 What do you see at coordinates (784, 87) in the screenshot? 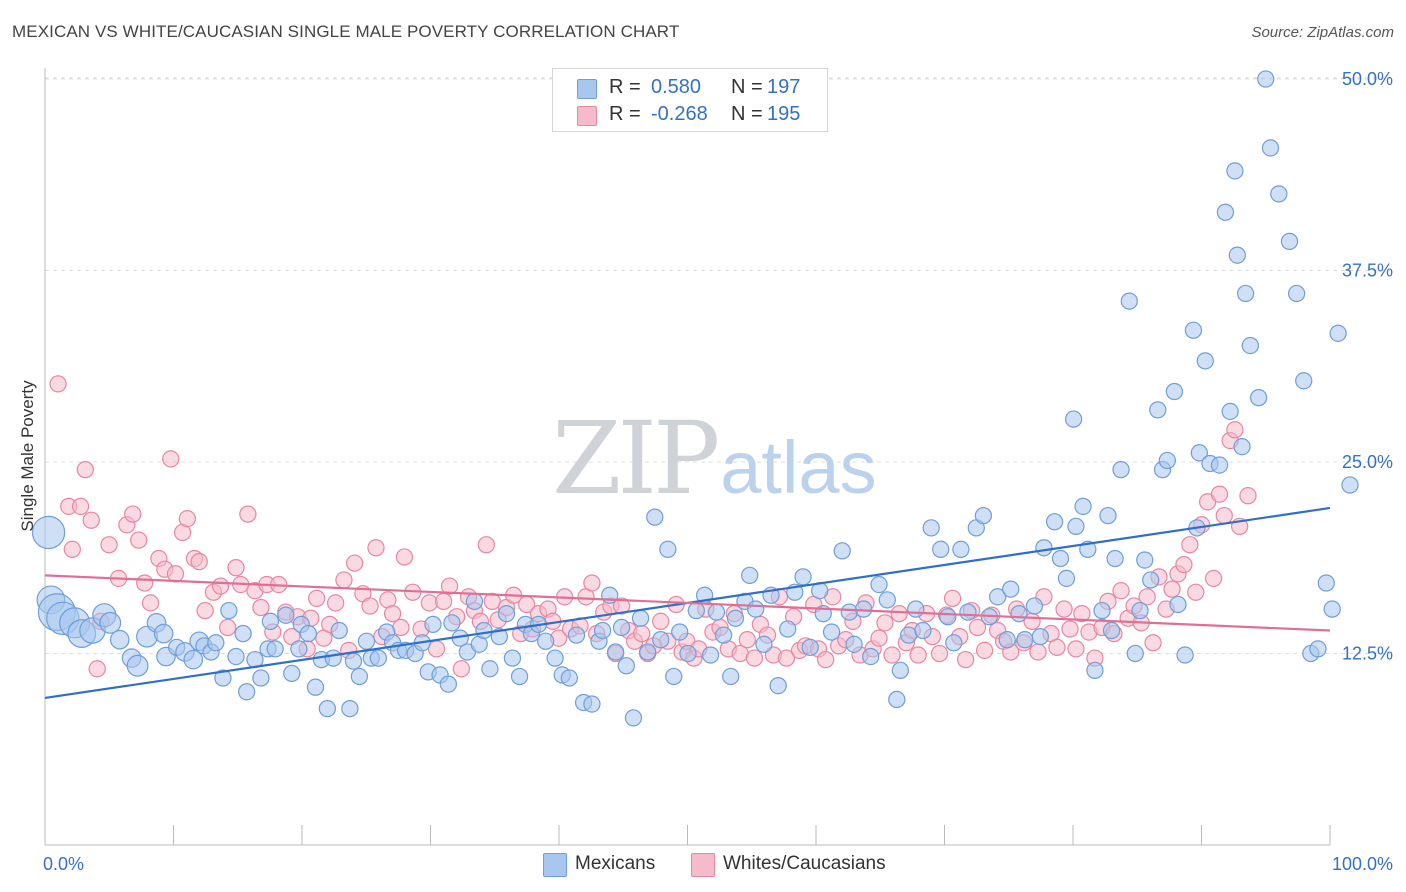
I see `n-value: 197` at bounding box center [784, 87].